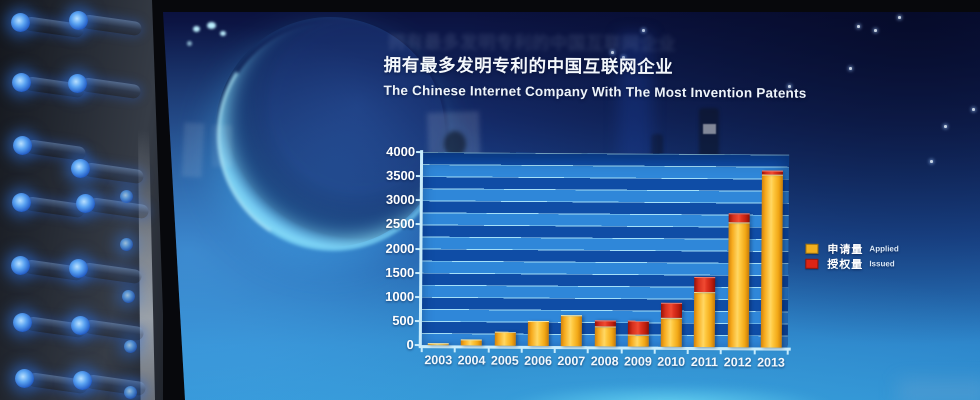 This screenshot has width=980, height=400. What do you see at coordinates (704, 362) in the screenshot?
I see `x-axis-label: 2011` at bounding box center [704, 362].